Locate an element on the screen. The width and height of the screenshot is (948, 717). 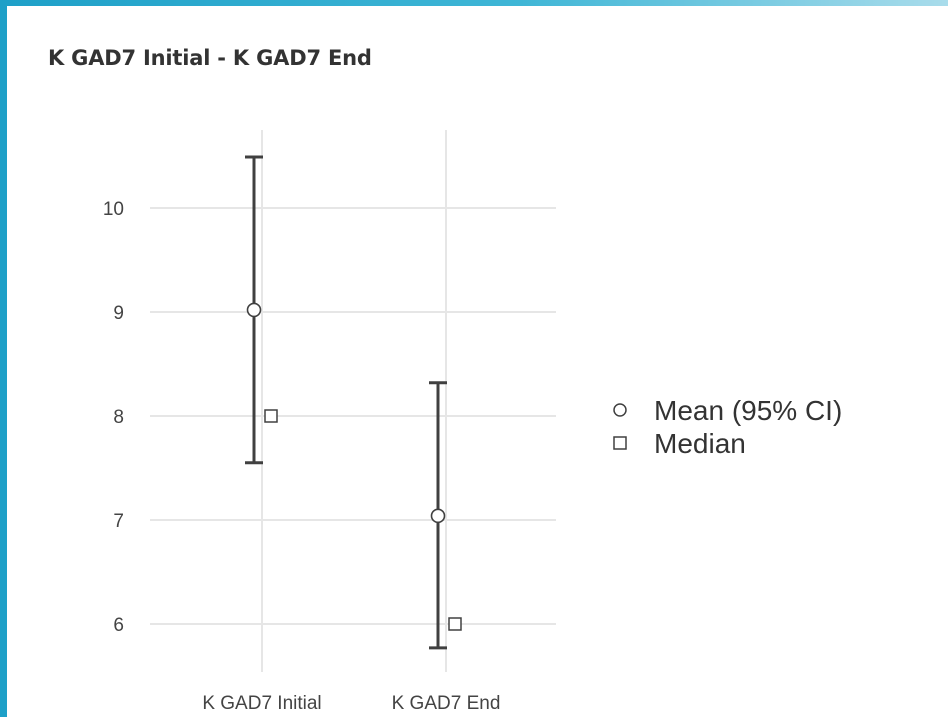
panel-left-accent is located at coordinates (3, 358).